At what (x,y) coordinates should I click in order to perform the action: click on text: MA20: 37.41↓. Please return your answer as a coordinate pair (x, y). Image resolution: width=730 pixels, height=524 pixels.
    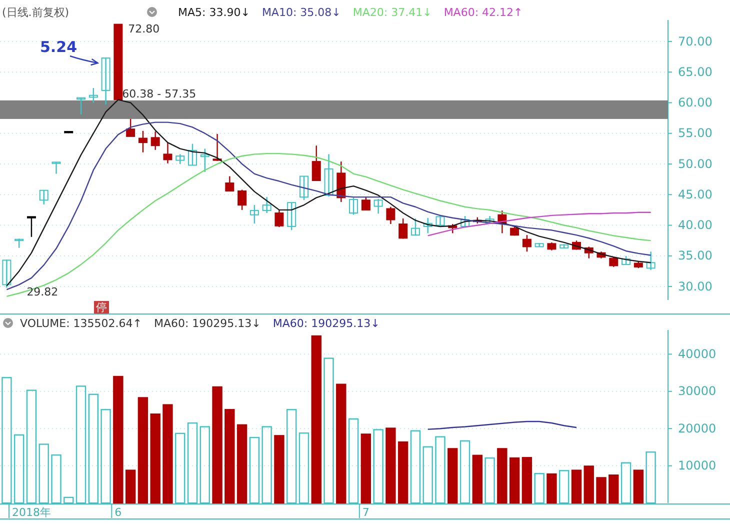
    Looking at the image, I should click on (392, 12).